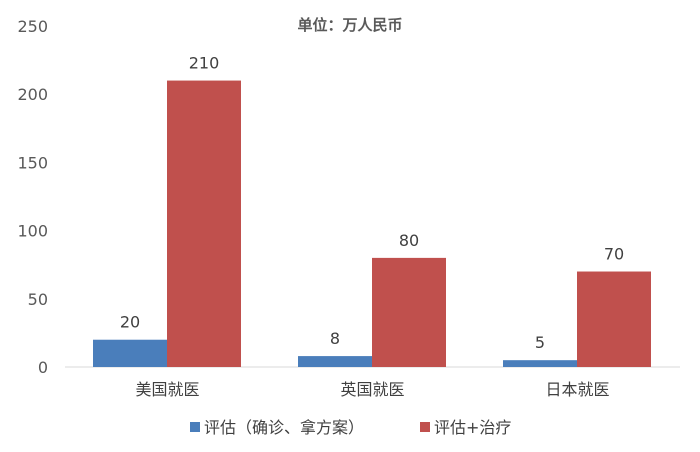 This screenshot has height=452, width=700. I want to click on y-tick-label: 0, so click(43, 367).